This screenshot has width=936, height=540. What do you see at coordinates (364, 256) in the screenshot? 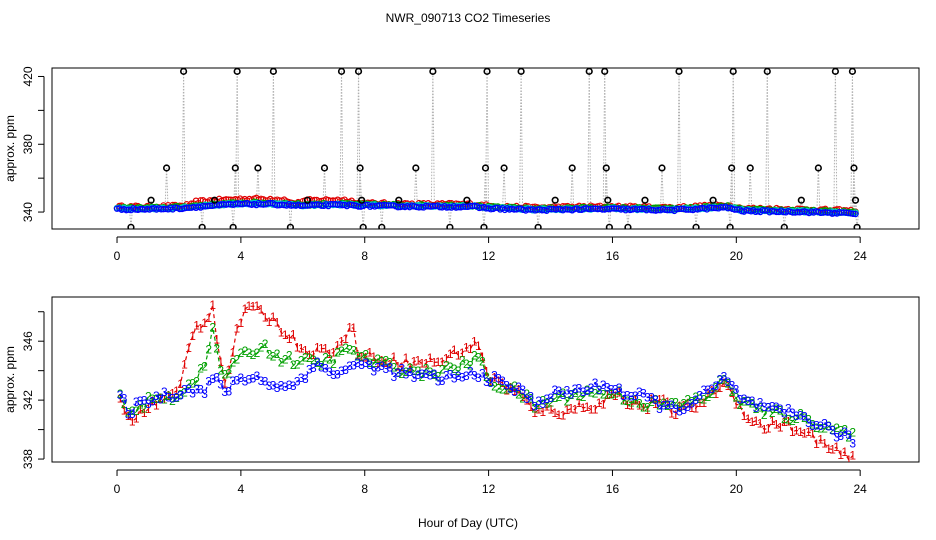
I see `x-tick-label: 8` at bounding box center [364, 256].